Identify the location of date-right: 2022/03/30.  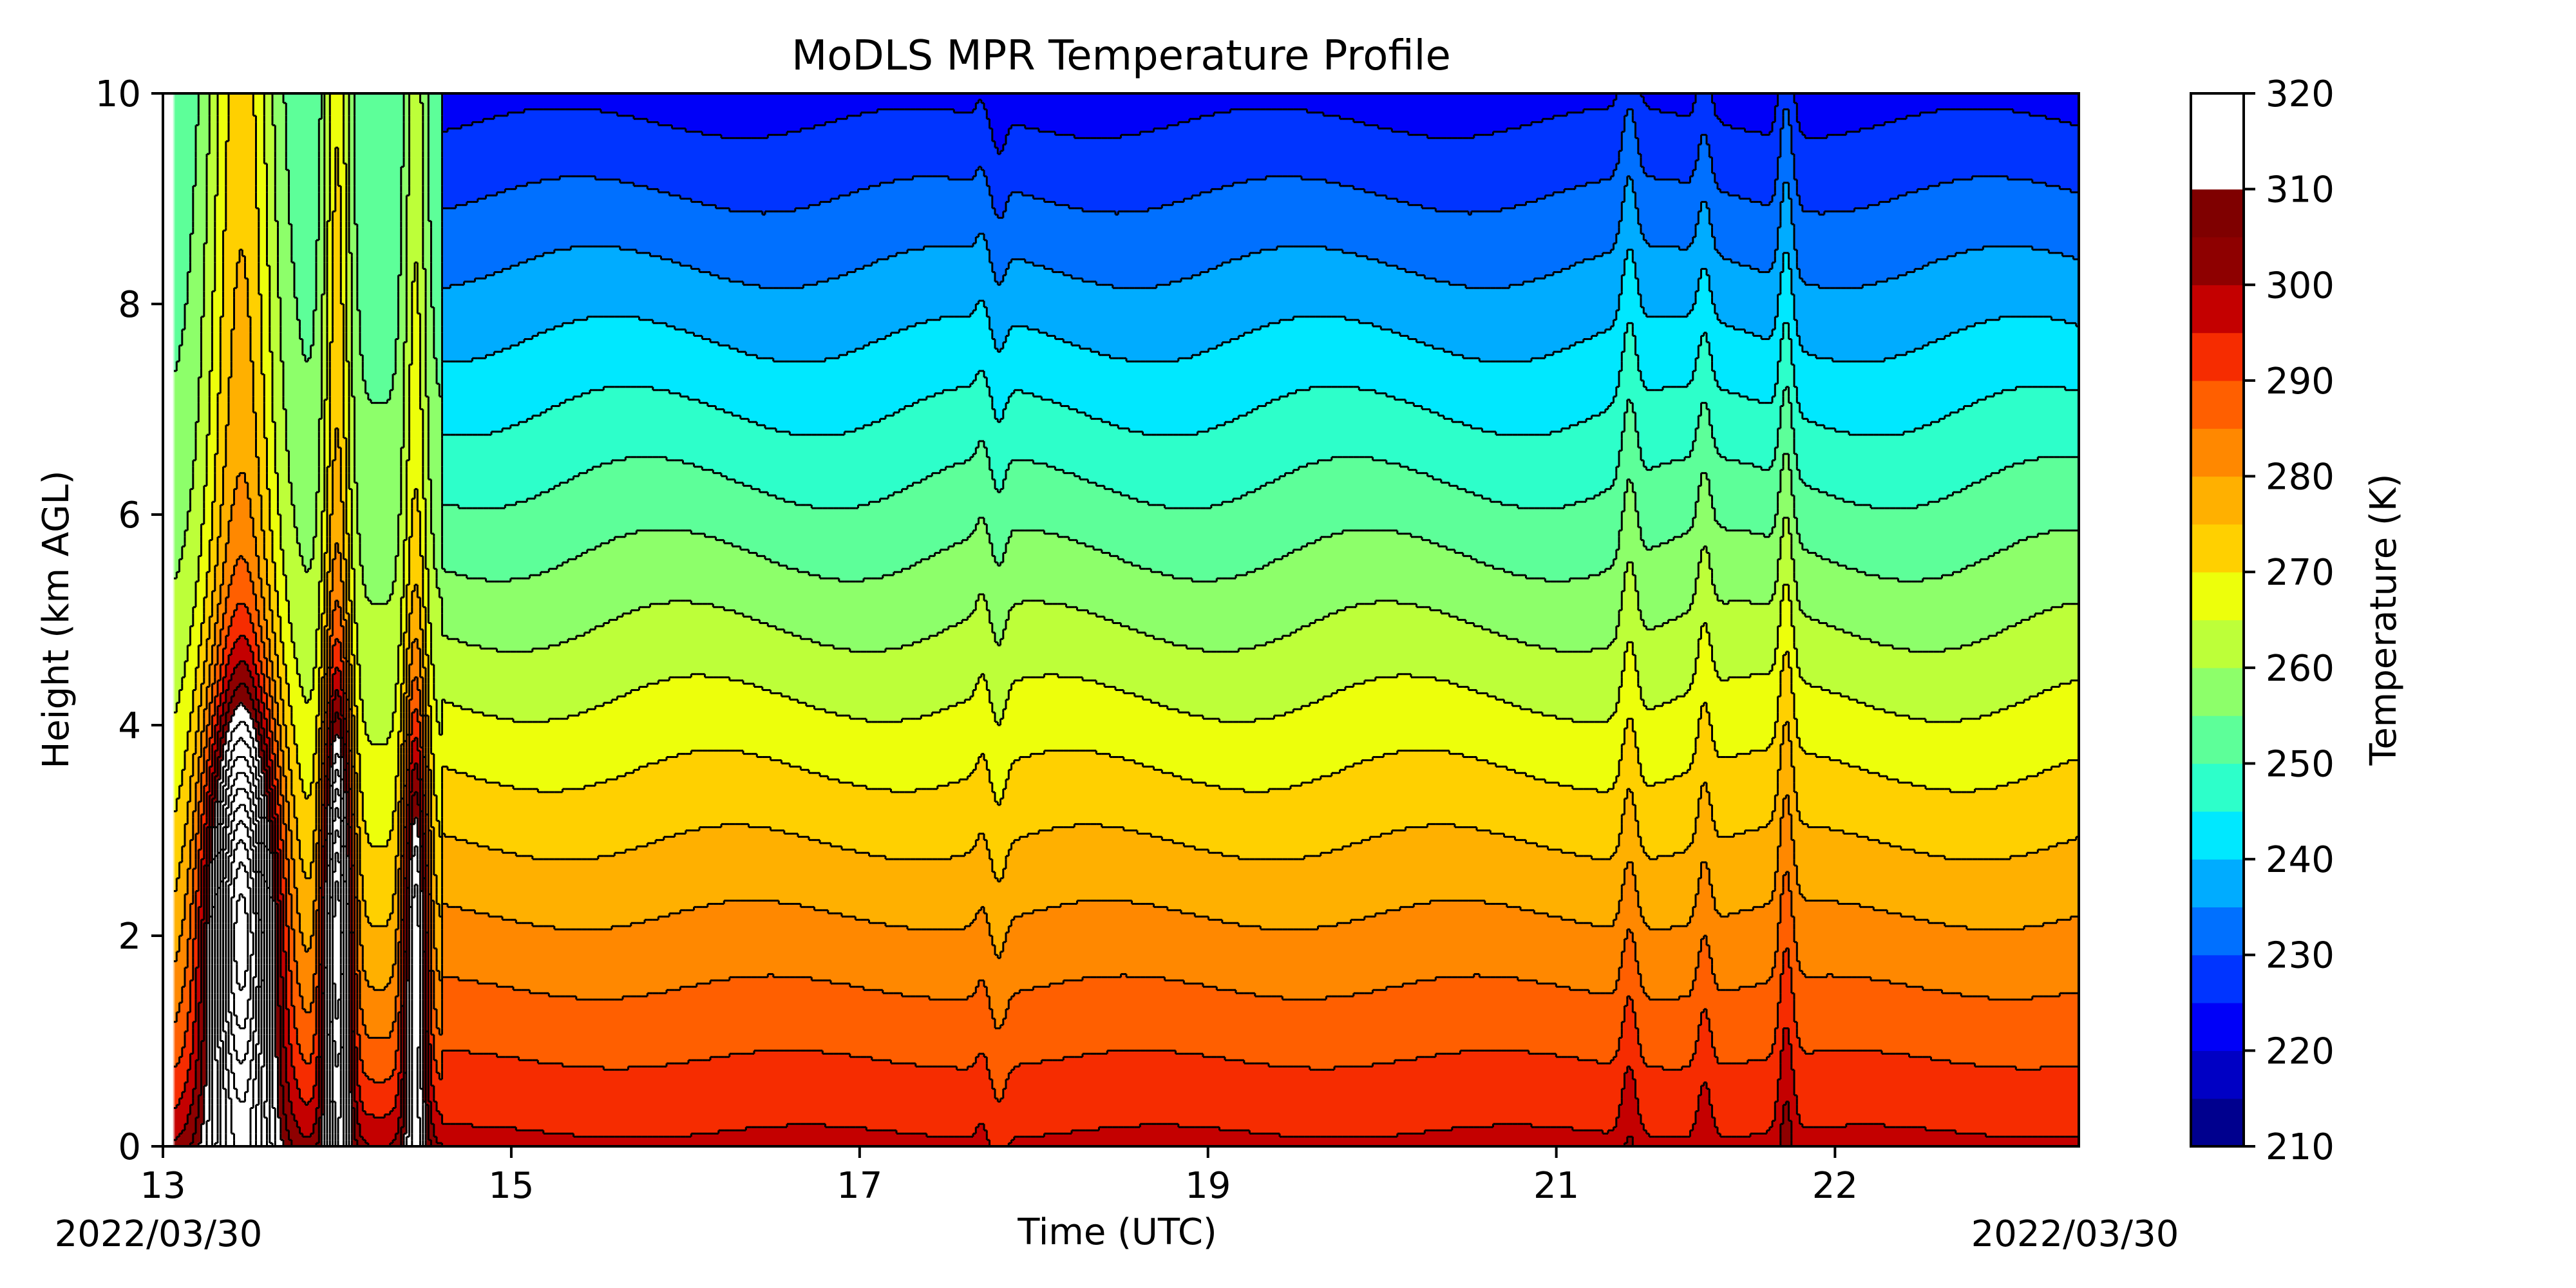
(2075, 1234).